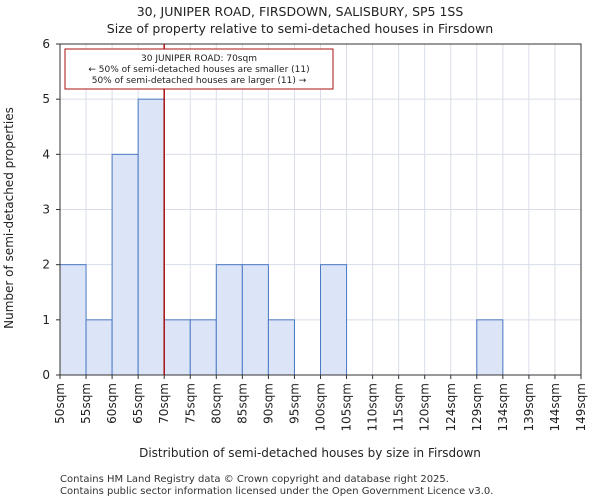 Image resolution: width=600 pixels, height=500 pixels. What do you see at coordinates (216, 403) in the screenshot?
I see `x-tick-label: 80sqm` at bounding box center [216, 403].